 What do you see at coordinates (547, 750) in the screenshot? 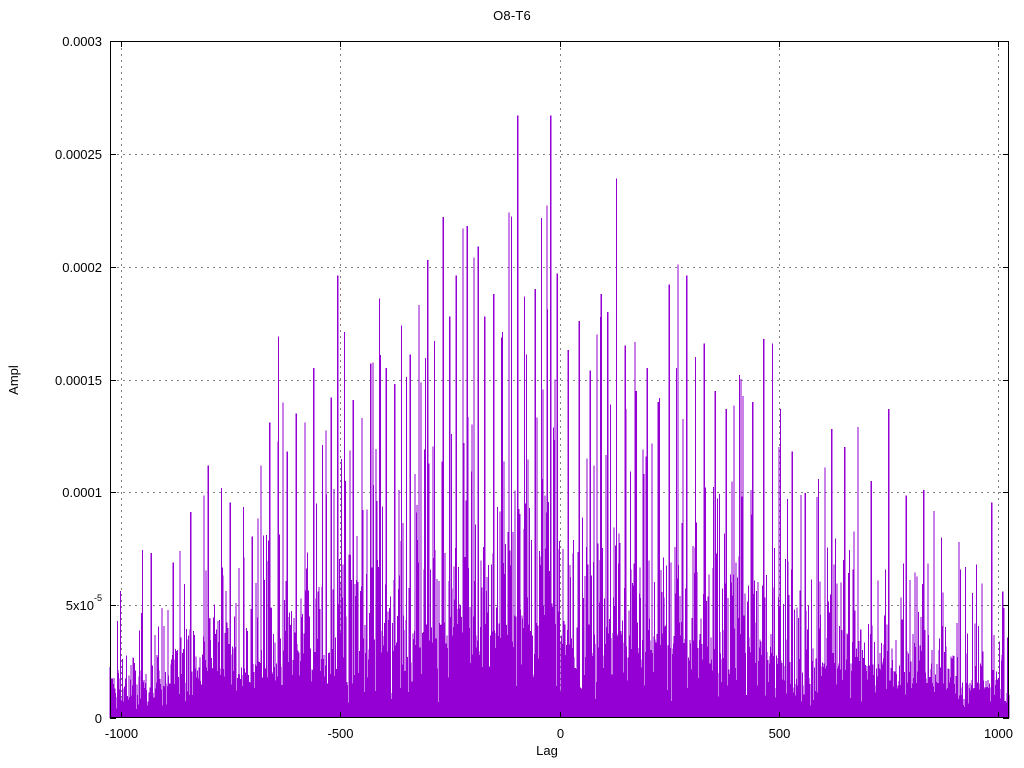
I see `x-axis-title: Lag` at bounding box center [547, 750].